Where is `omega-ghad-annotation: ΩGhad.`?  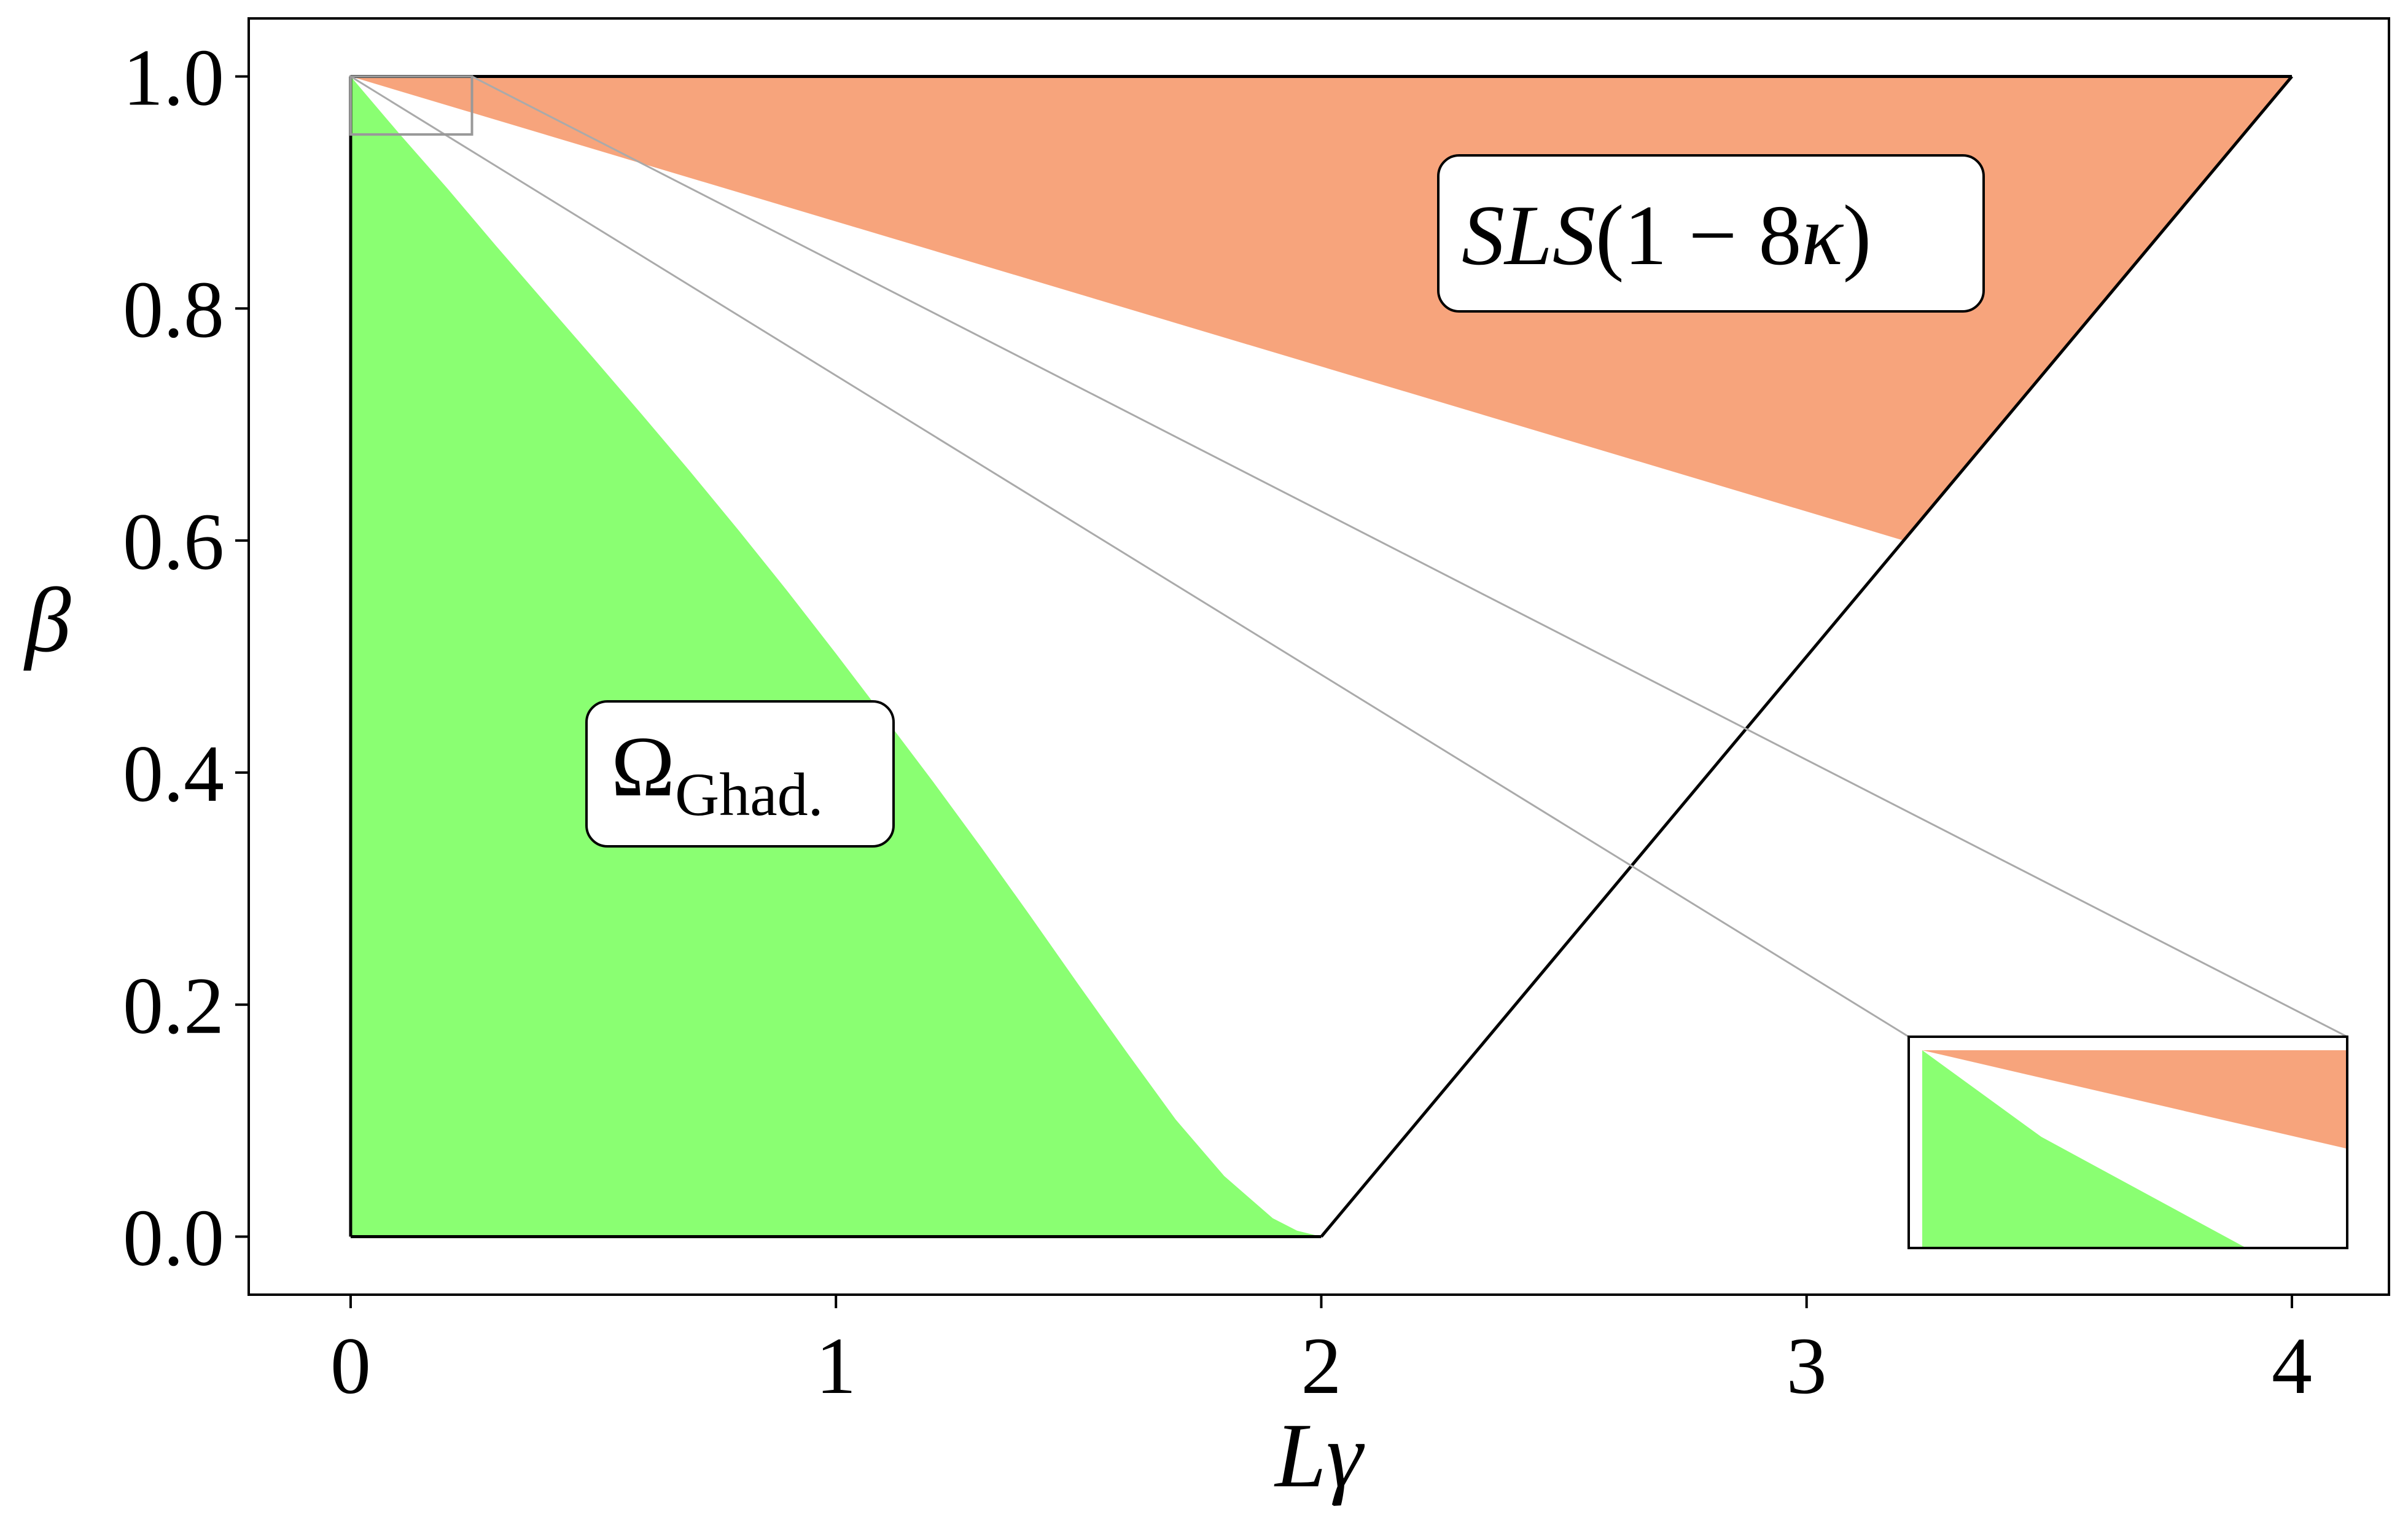
omega-ghad-annotation: ΩGhad. is located at coordinates (740, 774).